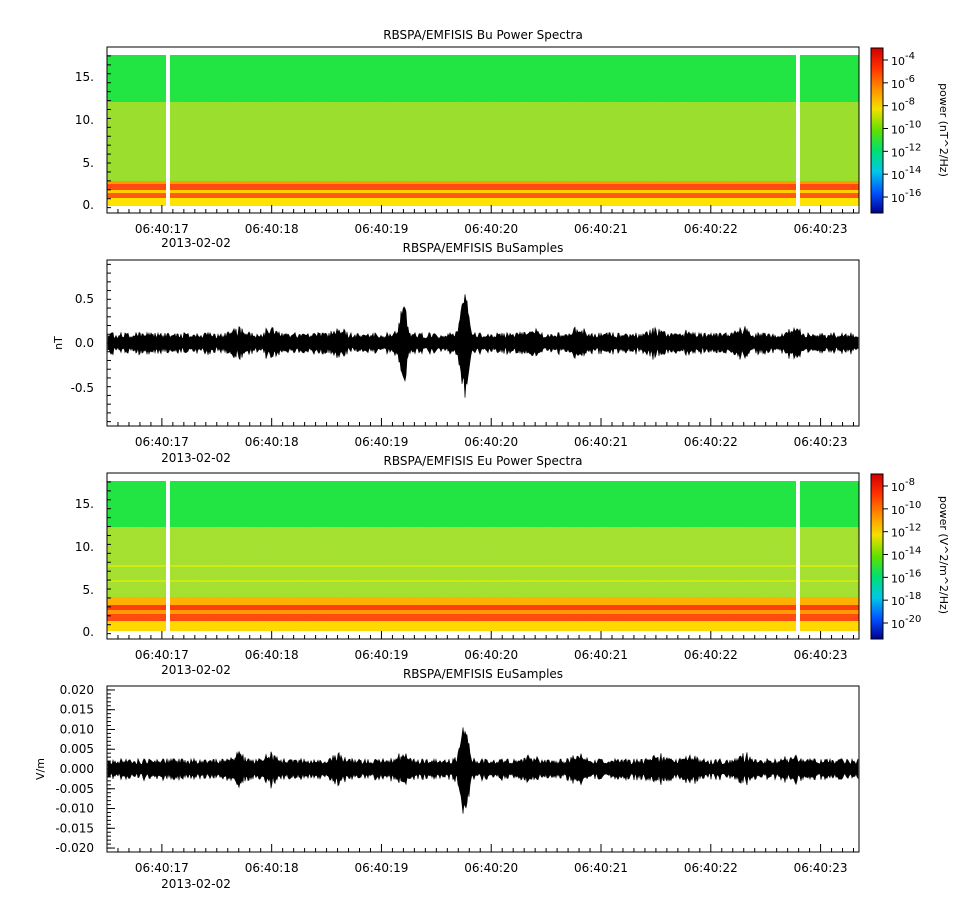 The width and height of the screenshot is (967, 900). Describe the element at coordinates (906, 599) in the screenshot. I see `colorbar-tick-label: 10⁻¹⁸` at that location.